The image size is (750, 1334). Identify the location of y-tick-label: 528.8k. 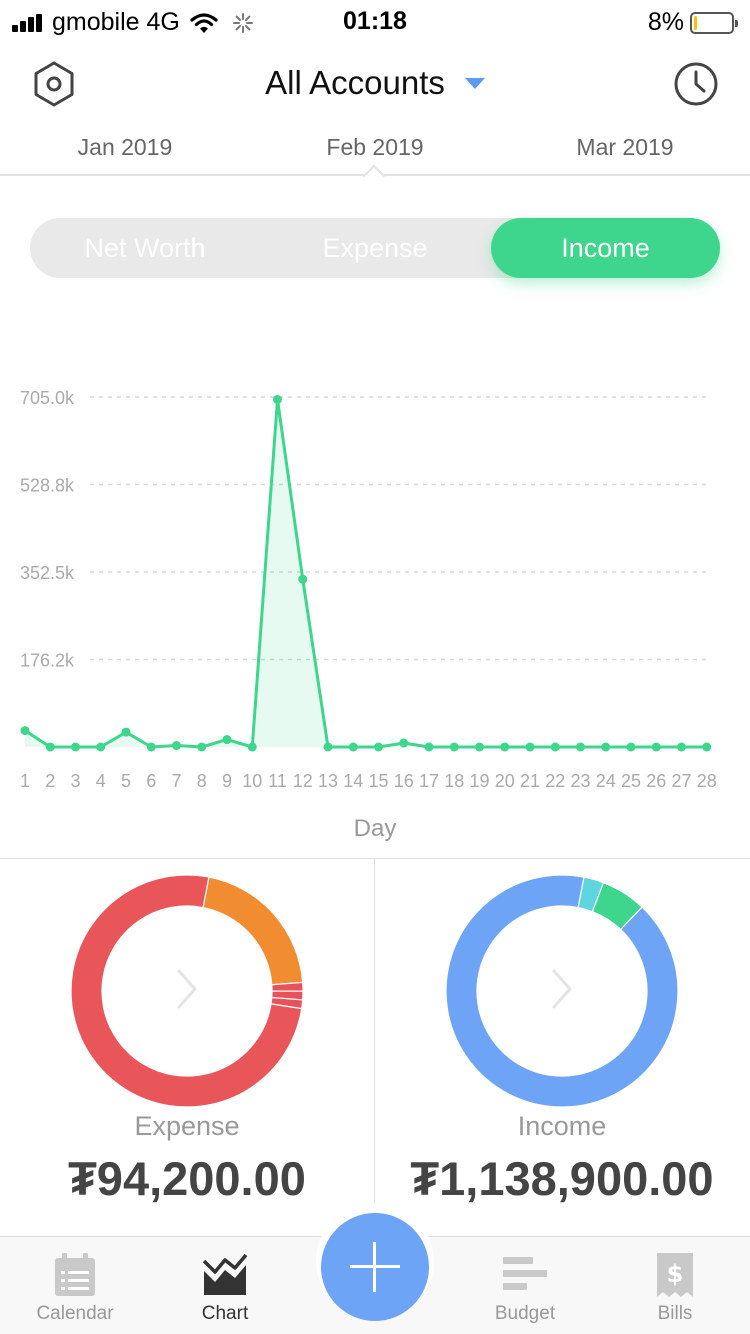
(47, 486).